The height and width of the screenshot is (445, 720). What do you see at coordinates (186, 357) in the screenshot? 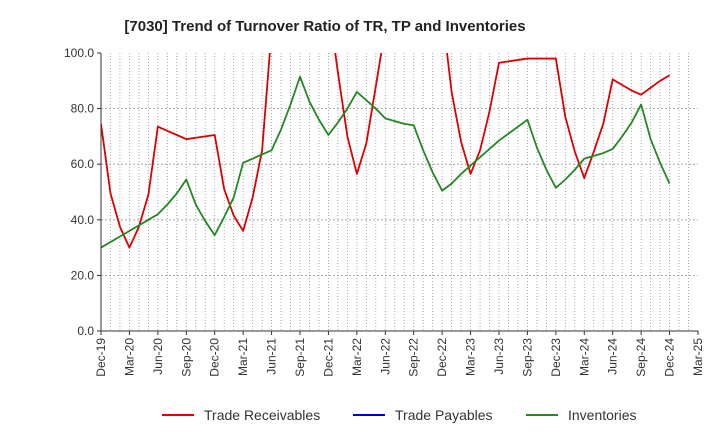
I see `x-tick-label: Sep-20` at bounding box center [186, 357].